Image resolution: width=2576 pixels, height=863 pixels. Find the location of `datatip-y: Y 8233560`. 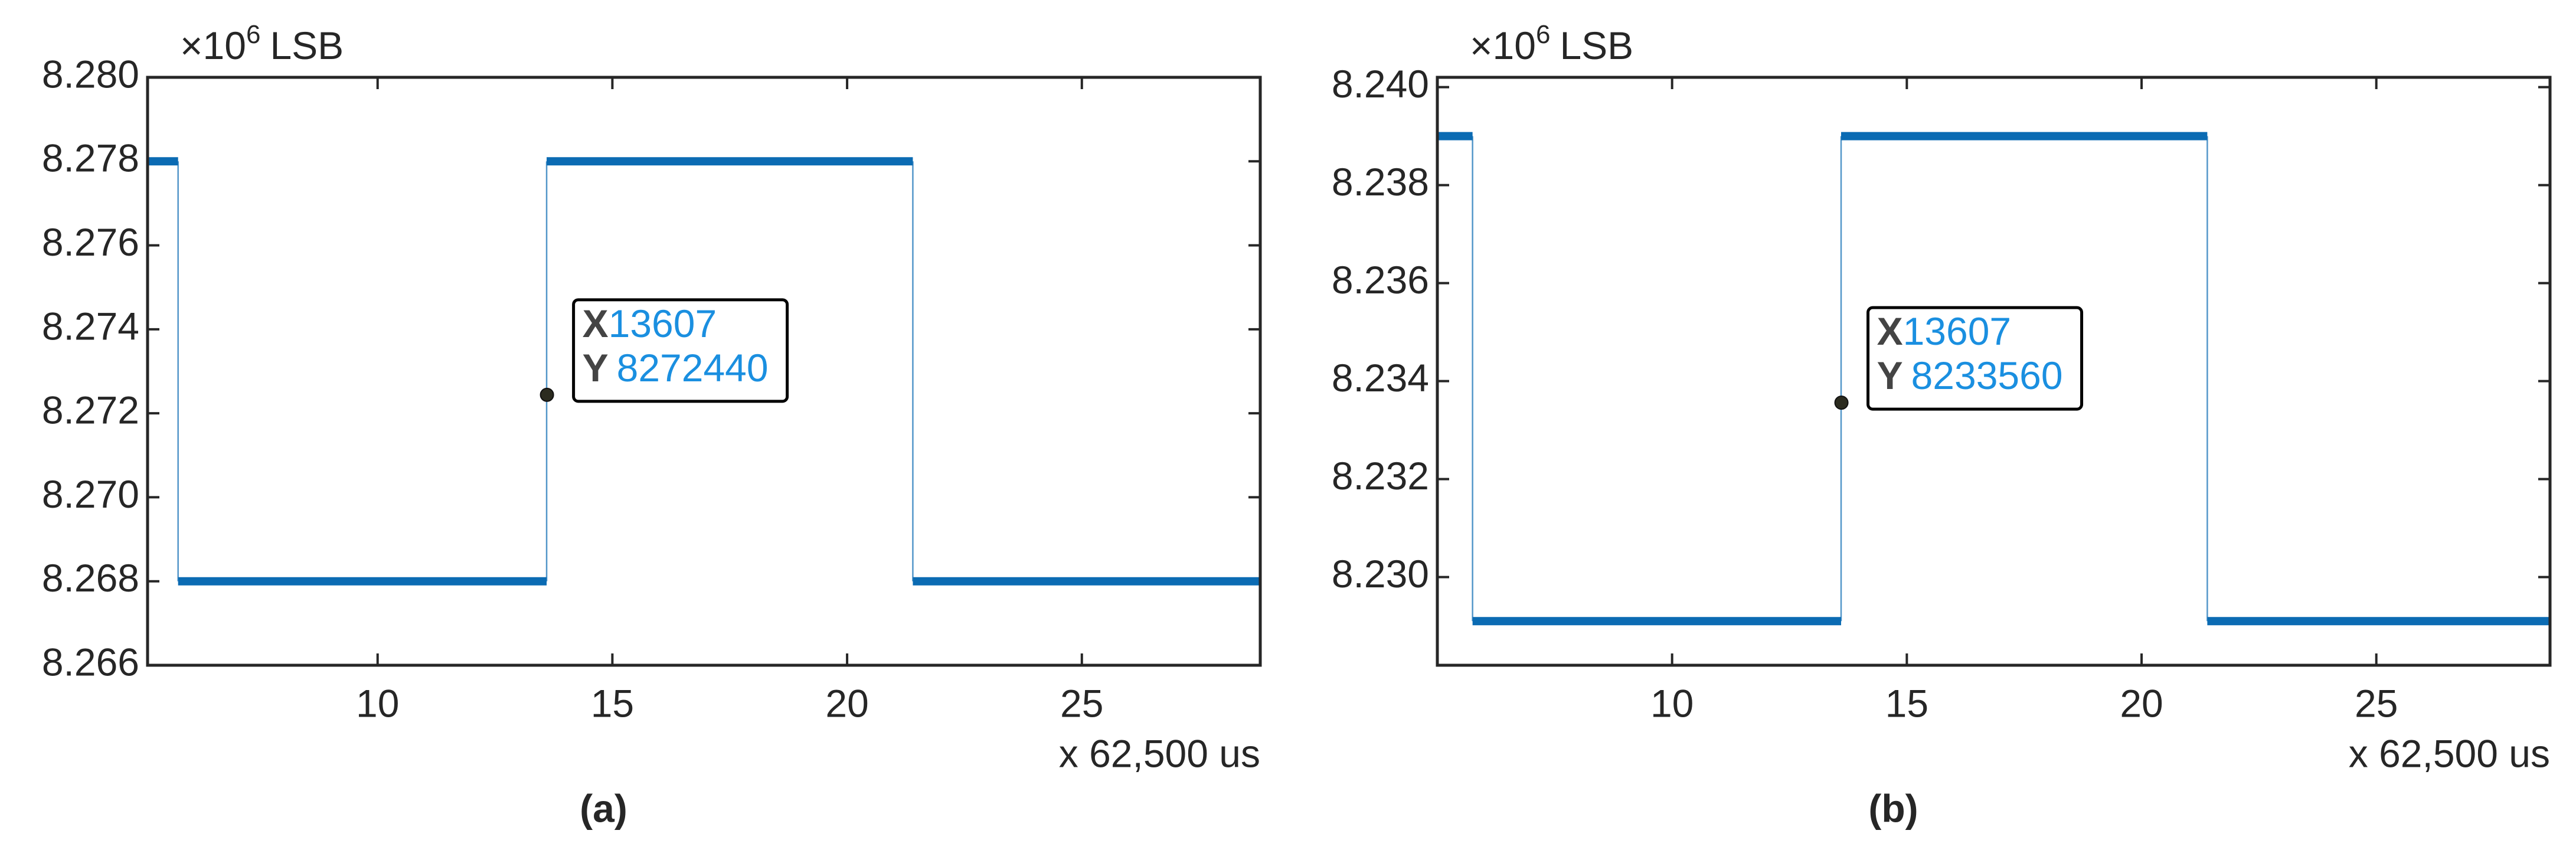

datatip-y: Y 8233560 is located at coordinates (1970, 376).